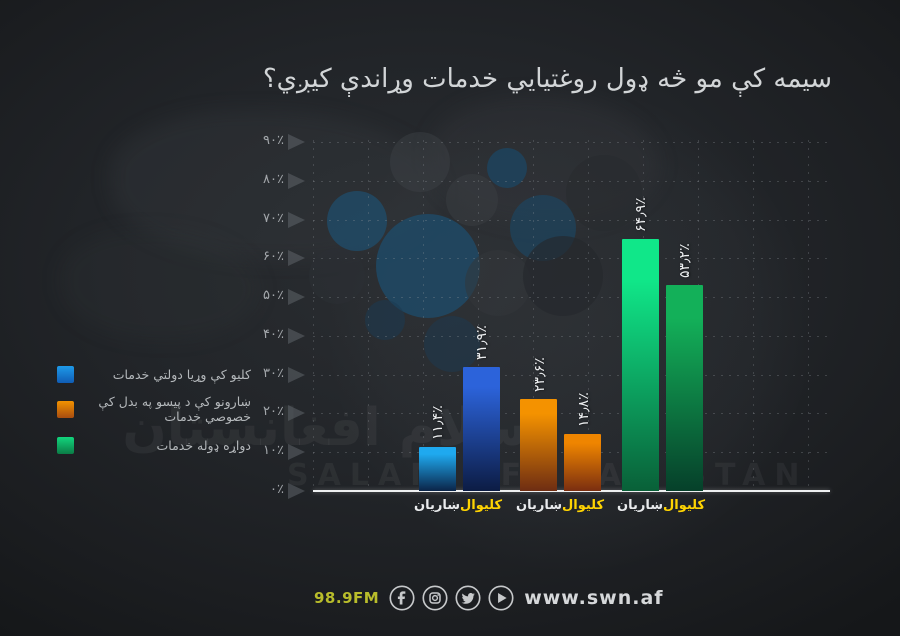 This screenshot has height=636, width=900. Describe the element at coordinates (65, 445) in the screenshot. I see `legend-swatch-green` at that location.